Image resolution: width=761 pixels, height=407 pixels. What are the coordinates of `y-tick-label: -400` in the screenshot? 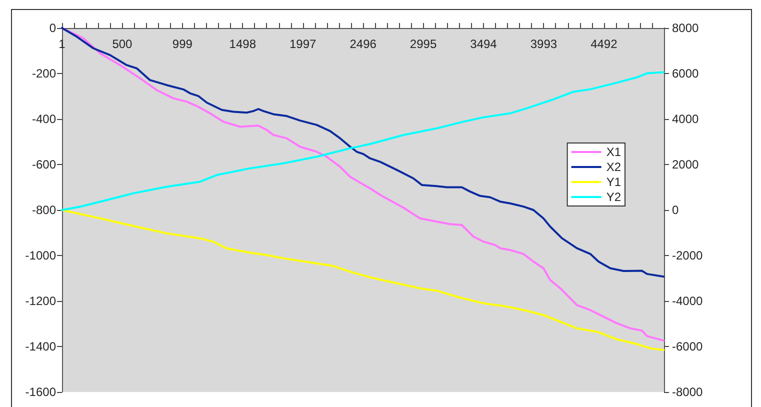 It's located at (44, 119).